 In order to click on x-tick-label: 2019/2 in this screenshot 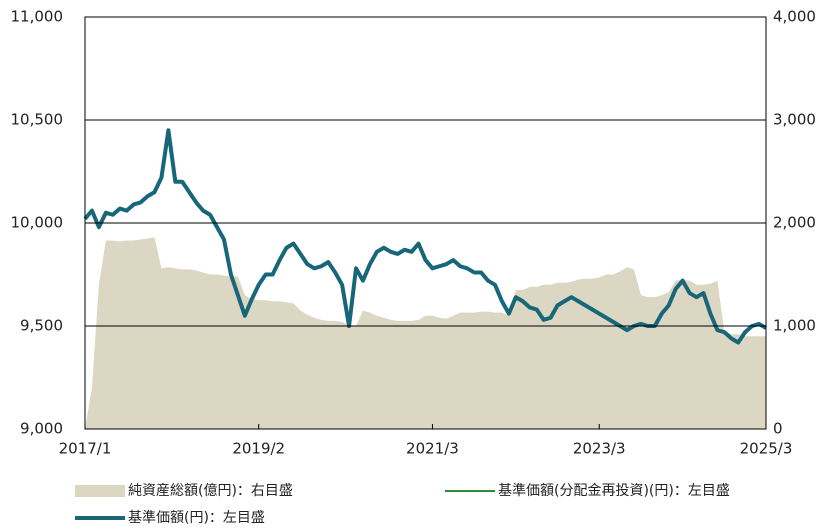, I will do `click(258, 449)`.